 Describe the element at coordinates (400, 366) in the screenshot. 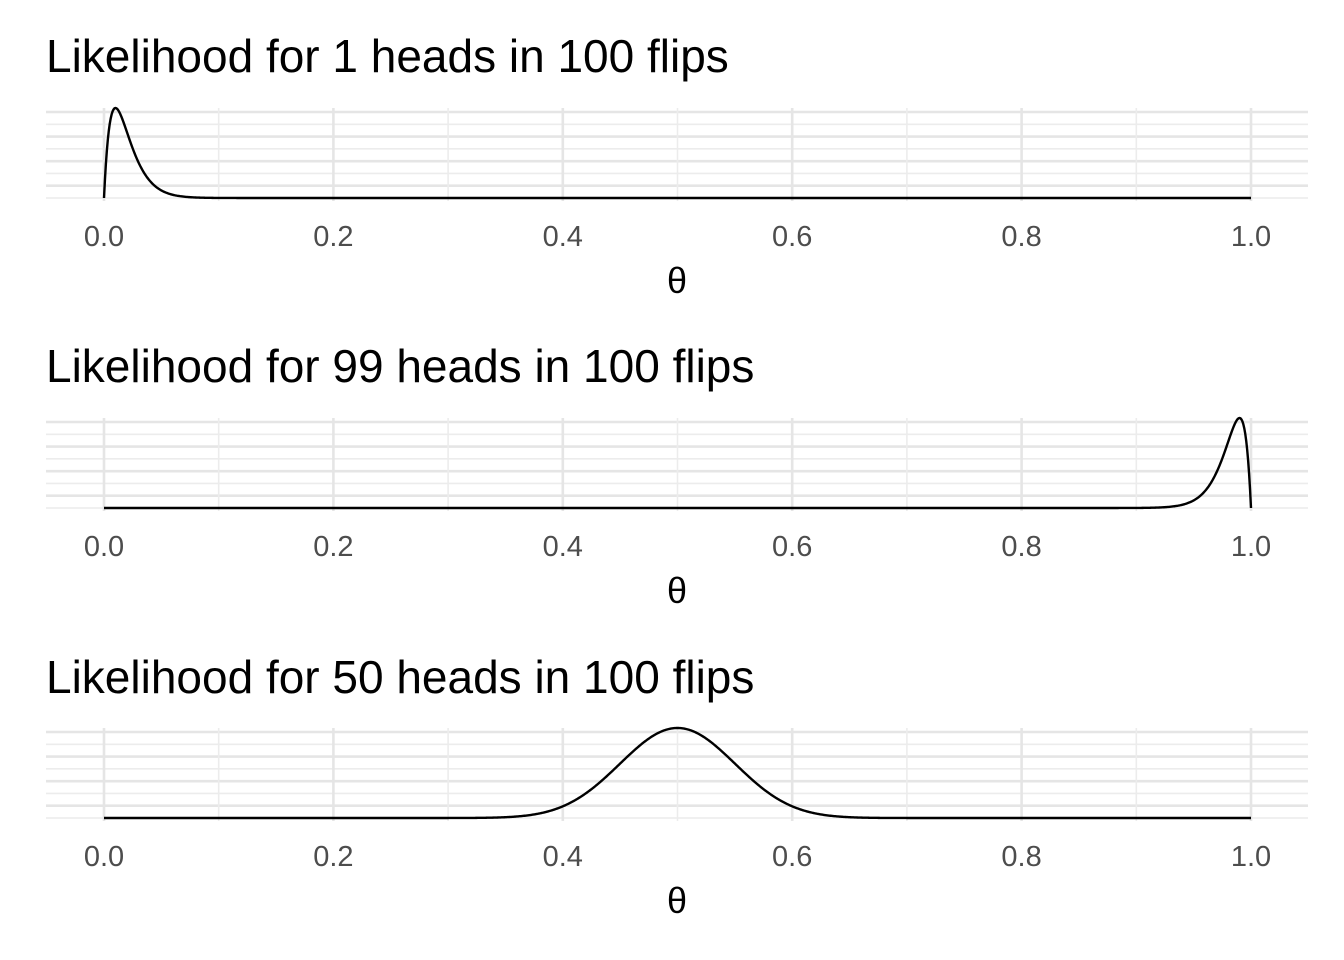

I see `panel-title: Likelihood for 99 heads in 100 flips` at that location.